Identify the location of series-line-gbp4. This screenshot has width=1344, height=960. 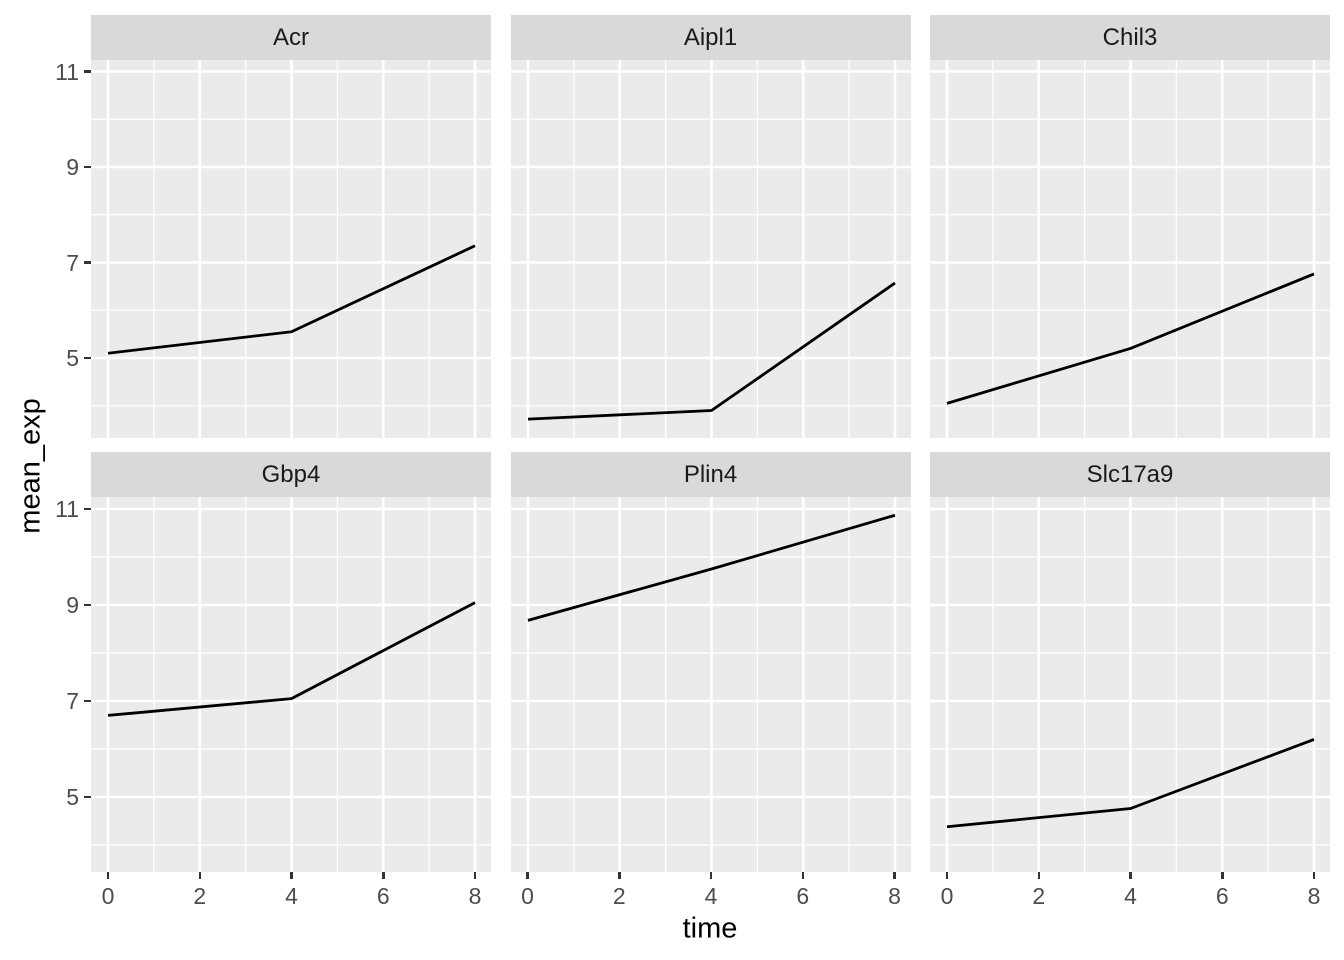
(291, 659).